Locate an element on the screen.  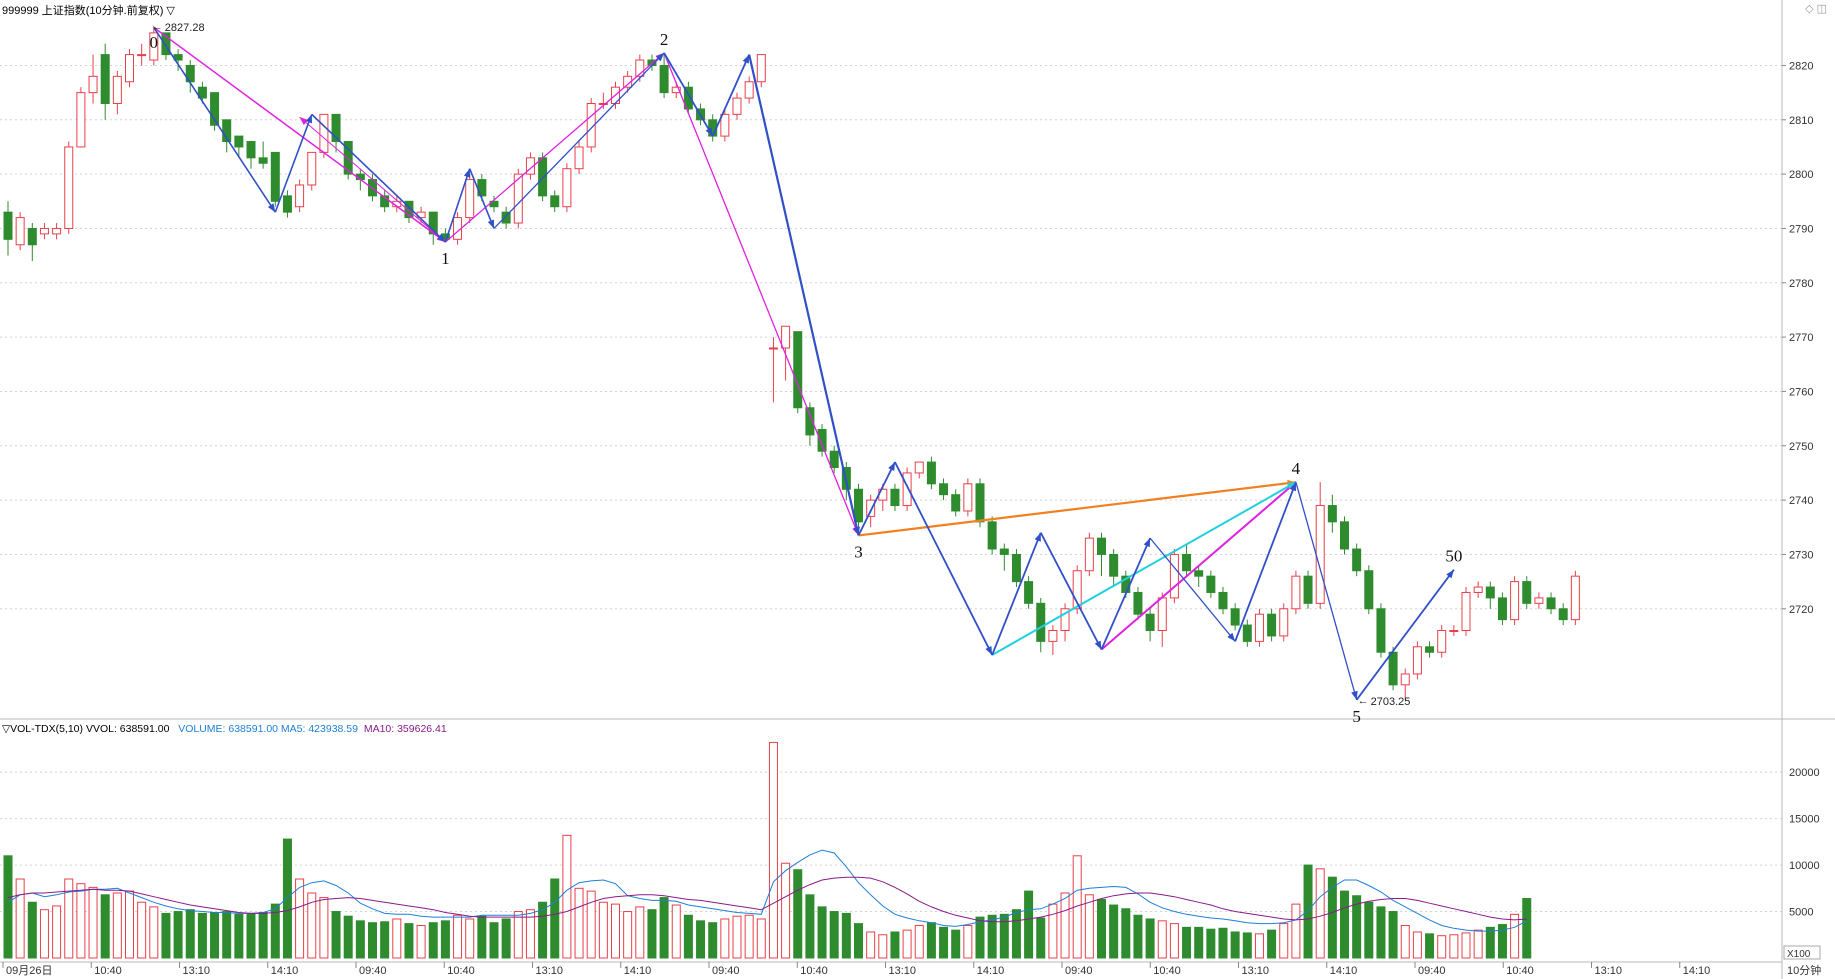
window-controls: ◇ ◫ is located at coordinates (1816, 8).